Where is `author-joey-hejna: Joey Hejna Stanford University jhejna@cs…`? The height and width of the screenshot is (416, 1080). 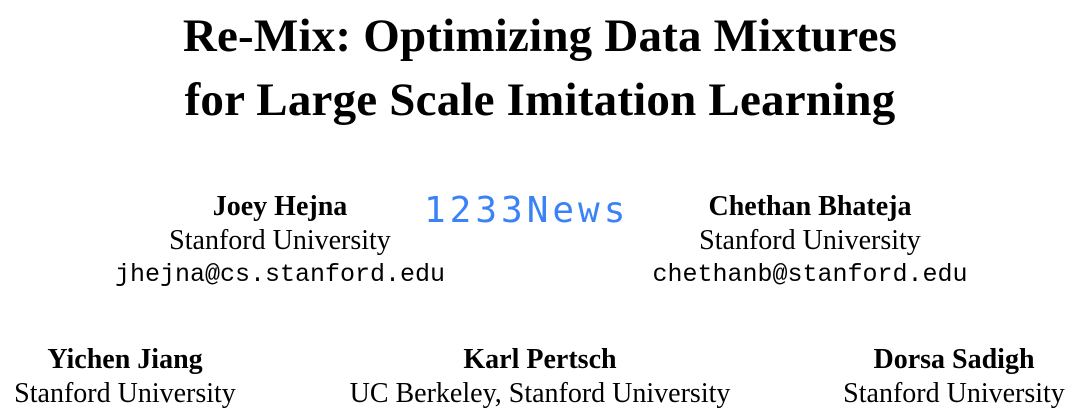 author-joey-hejna: Joey Hejna Stanford University jhejna@cs… is located at coordinates (280, 241).